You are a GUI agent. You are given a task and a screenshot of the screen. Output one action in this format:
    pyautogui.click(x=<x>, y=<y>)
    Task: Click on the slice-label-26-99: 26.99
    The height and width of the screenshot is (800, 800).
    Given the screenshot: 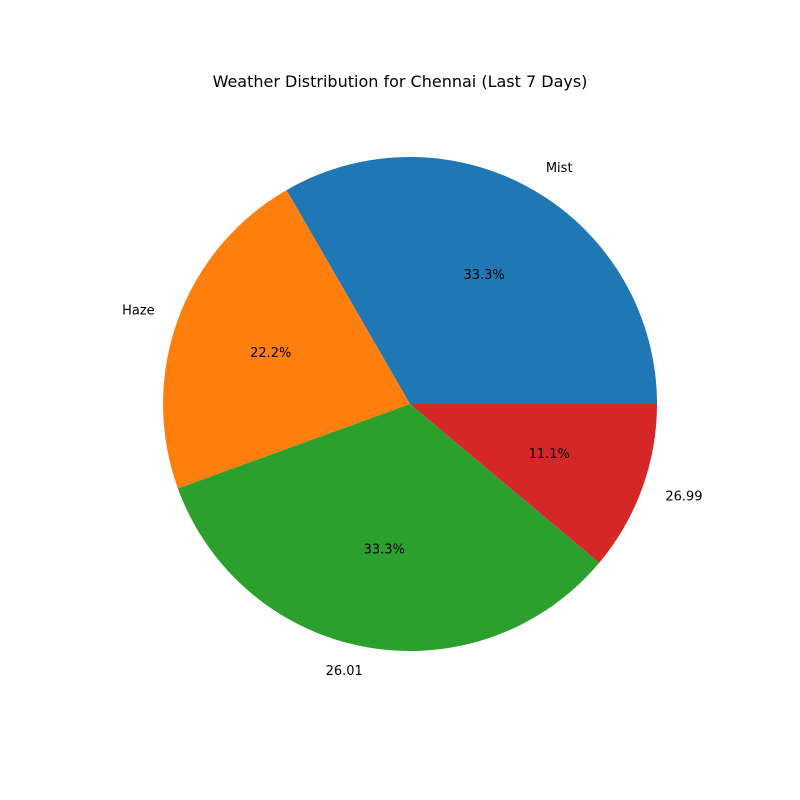 What is the action you would take?
    pyautogui.click(x=683, y=496)
    